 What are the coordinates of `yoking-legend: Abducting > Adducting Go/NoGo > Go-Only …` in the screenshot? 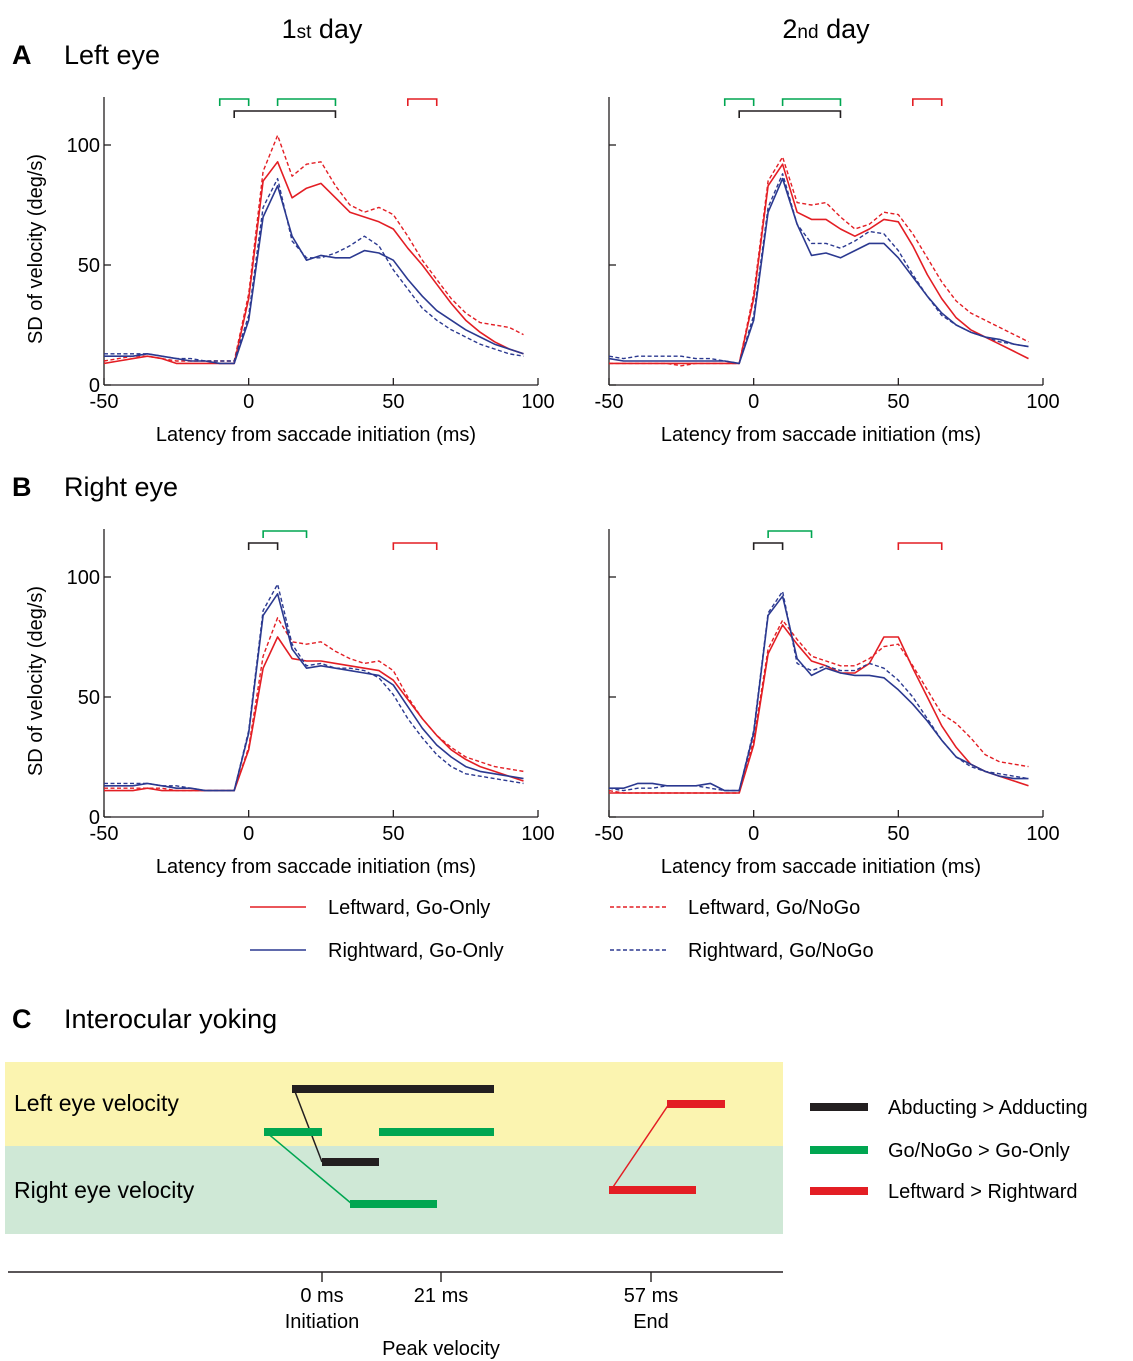 It's located at (949, 1150).